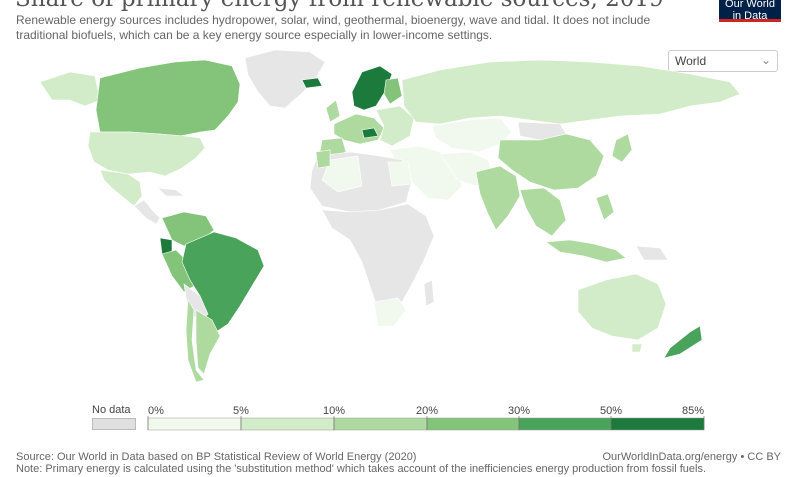 The image size is (796, 477). Describe the element at coordinates (121, 188) in the screenshot. I see `country-mexico` at that location.